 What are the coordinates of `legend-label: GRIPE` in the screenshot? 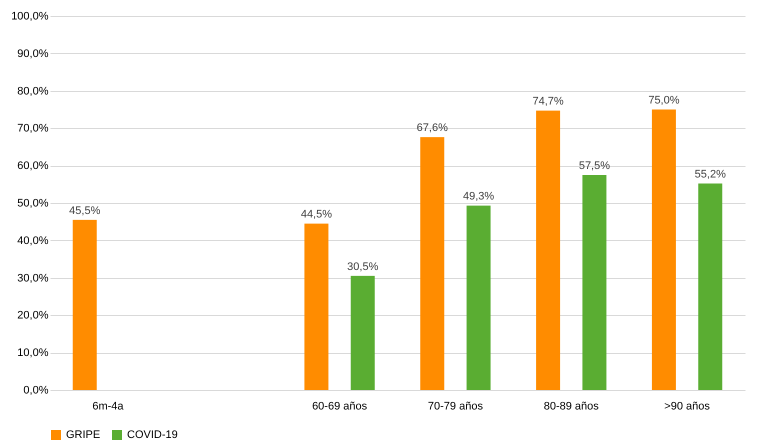 It's located at (83, 435).